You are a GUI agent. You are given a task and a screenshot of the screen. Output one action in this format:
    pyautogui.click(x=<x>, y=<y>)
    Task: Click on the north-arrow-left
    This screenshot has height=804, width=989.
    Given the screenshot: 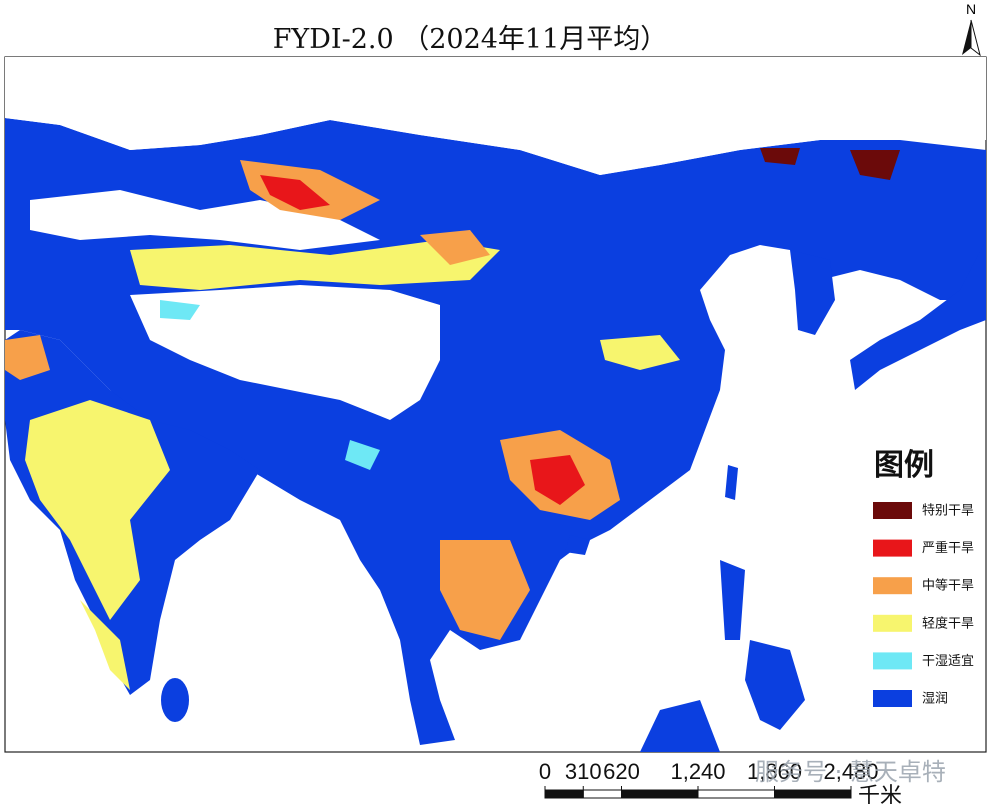 What is the action you would take?
    pyautogui.click(x=966, y=37)
    